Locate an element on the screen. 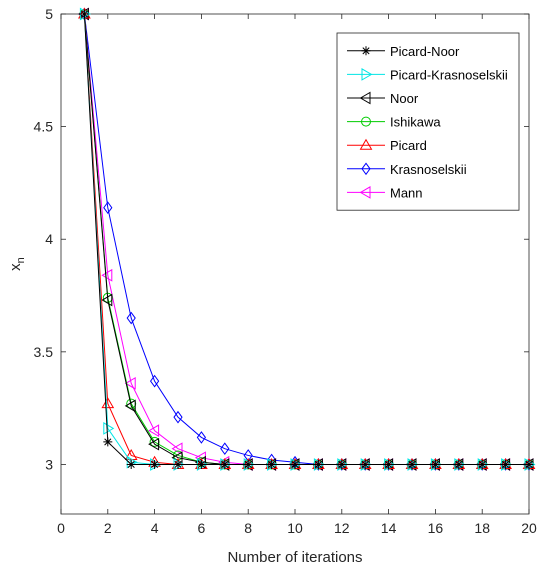  legend-label-noor: Noor is located at coordinates (404, 98).